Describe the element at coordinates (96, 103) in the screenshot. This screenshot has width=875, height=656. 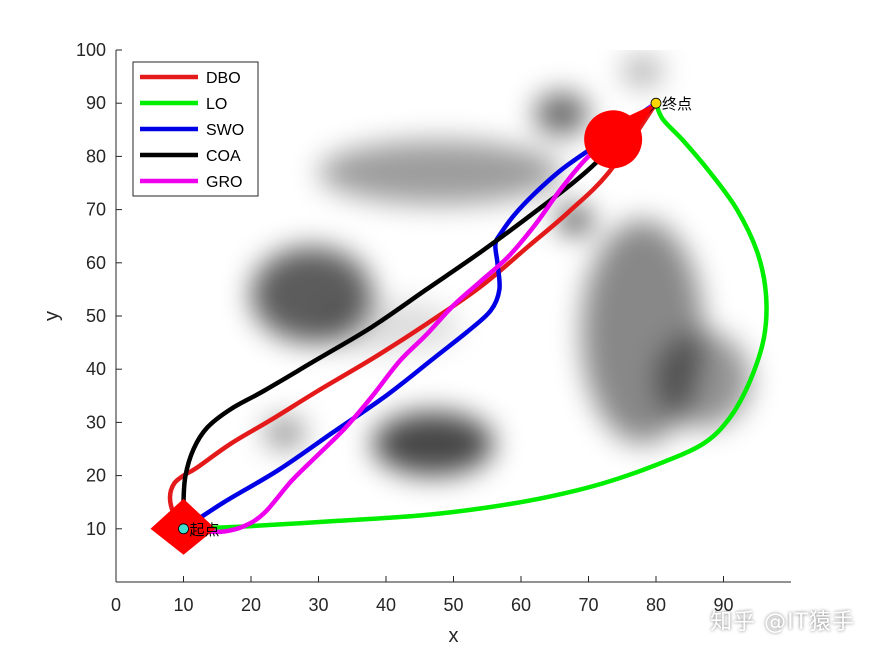
I see `y-tick-label: 90` at that location.